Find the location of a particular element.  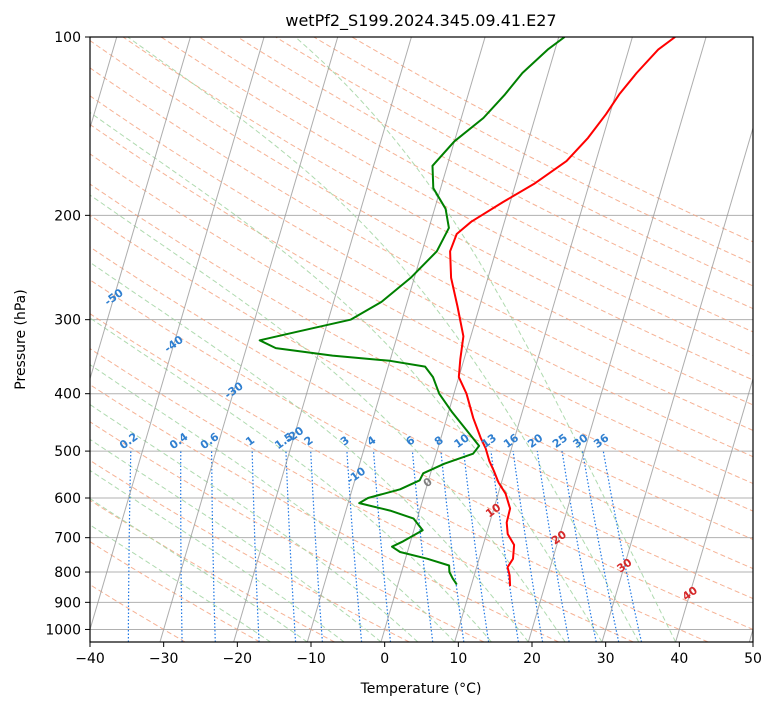

y-tick-label: 300 is located at coordinates (67, 321).